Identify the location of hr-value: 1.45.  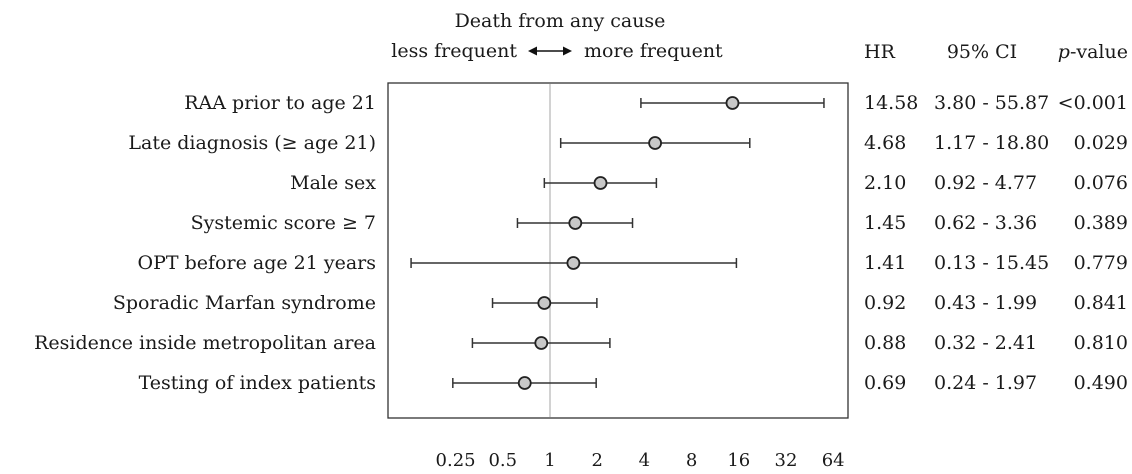
(885, 223).